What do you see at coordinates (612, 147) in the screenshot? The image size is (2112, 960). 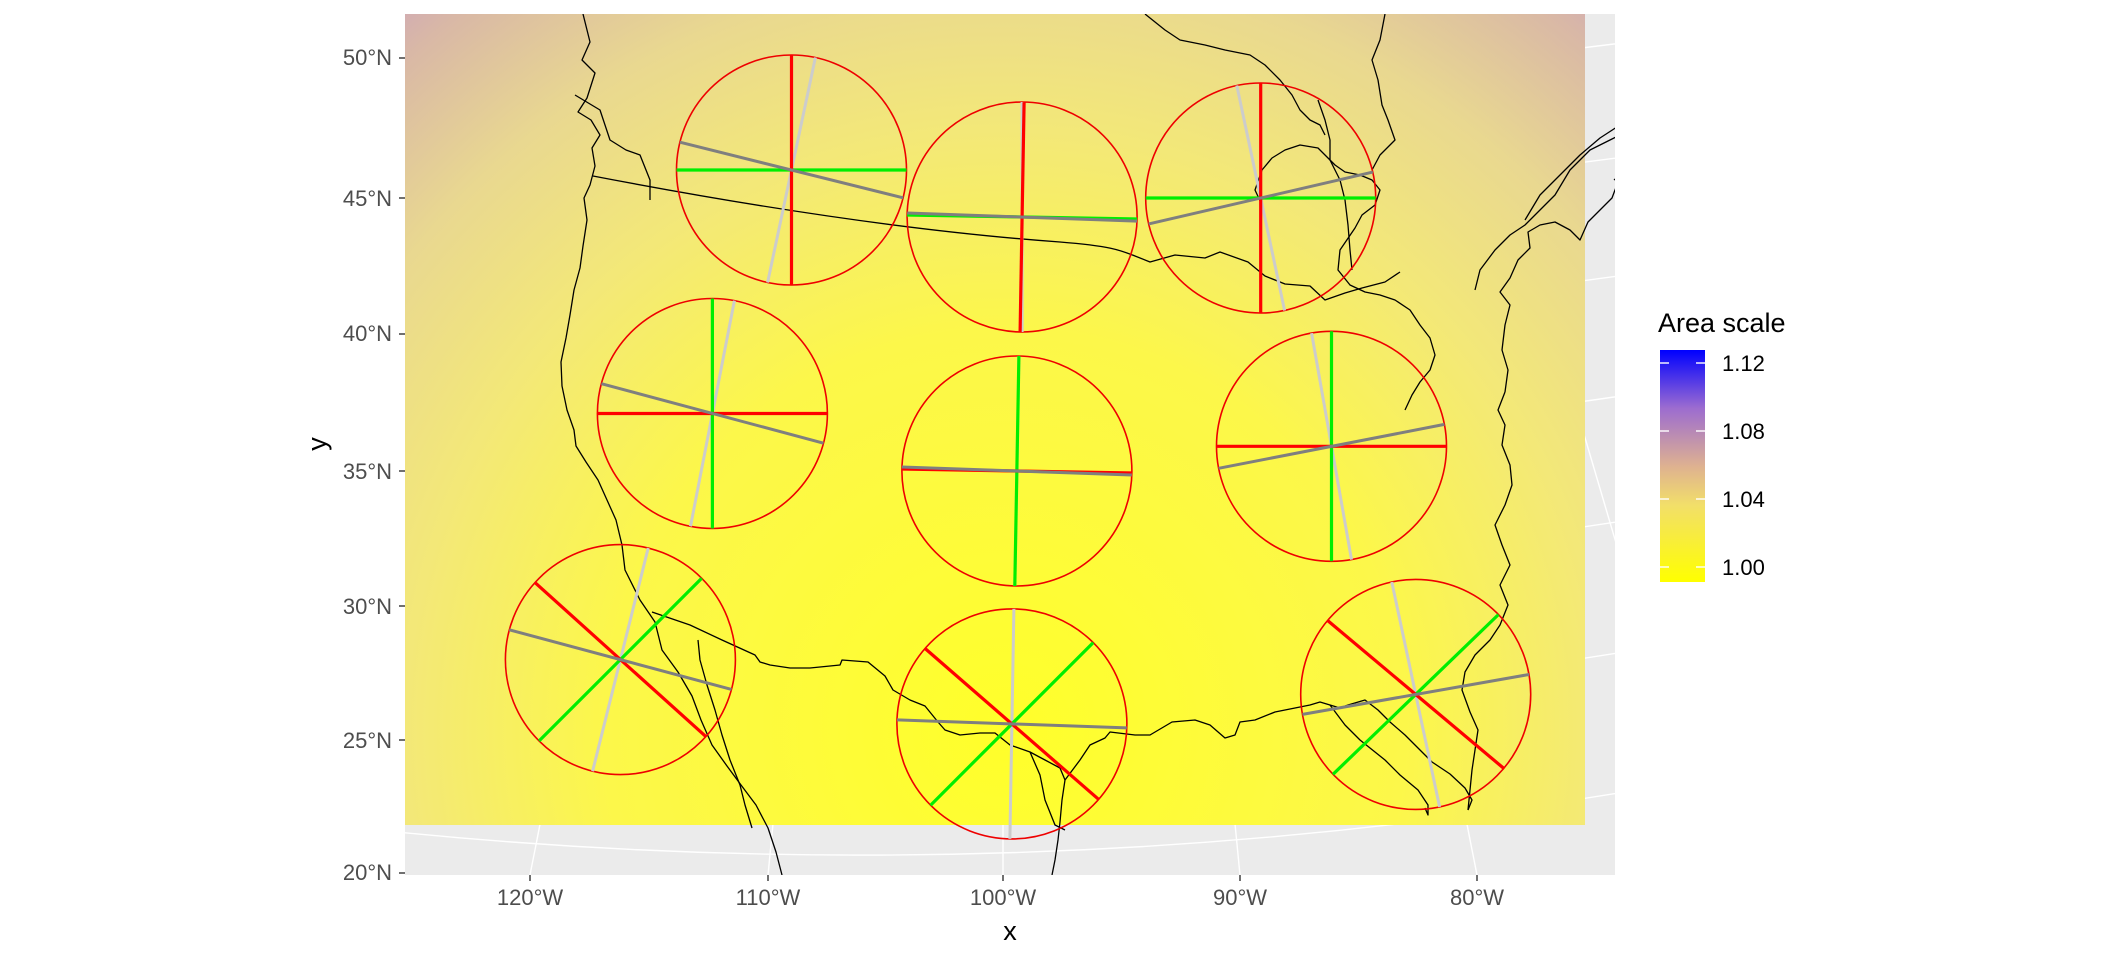 I see `baja-peninsula-line` at bounding box center [612, 147].